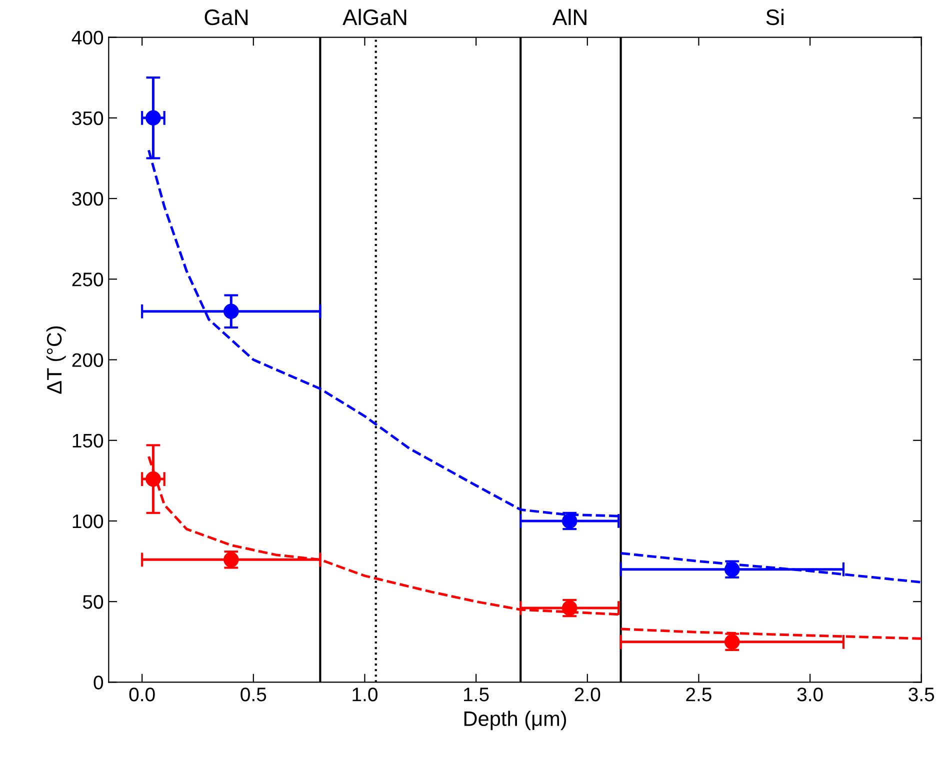  I want to click on y-tick-label: 400, so click(88, 37).